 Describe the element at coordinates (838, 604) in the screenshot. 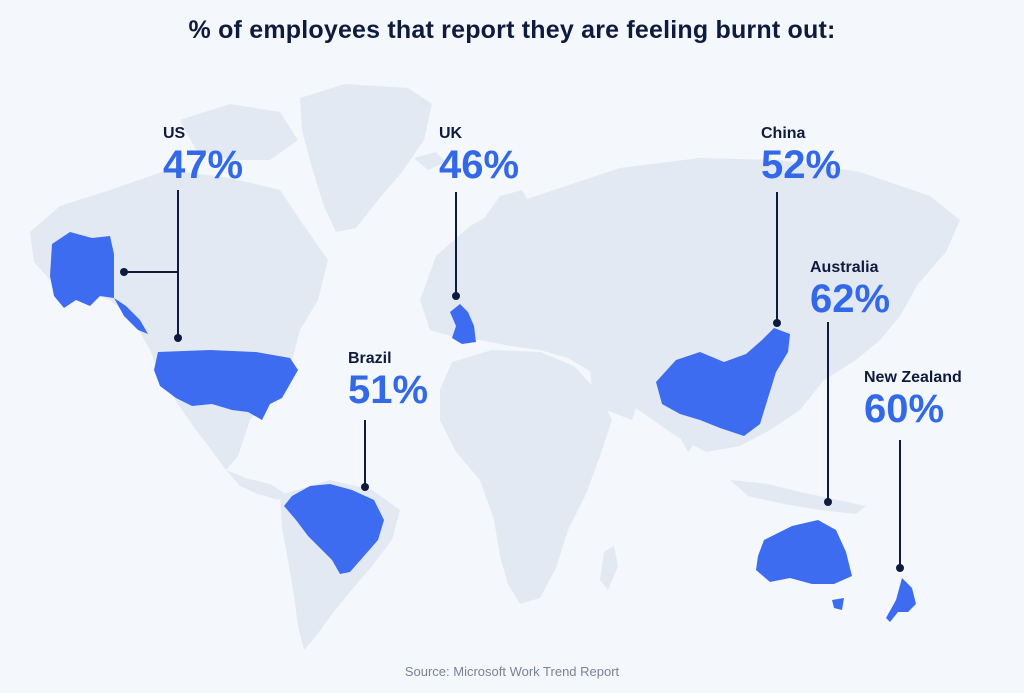

I see `tasmania-shape` at that location.